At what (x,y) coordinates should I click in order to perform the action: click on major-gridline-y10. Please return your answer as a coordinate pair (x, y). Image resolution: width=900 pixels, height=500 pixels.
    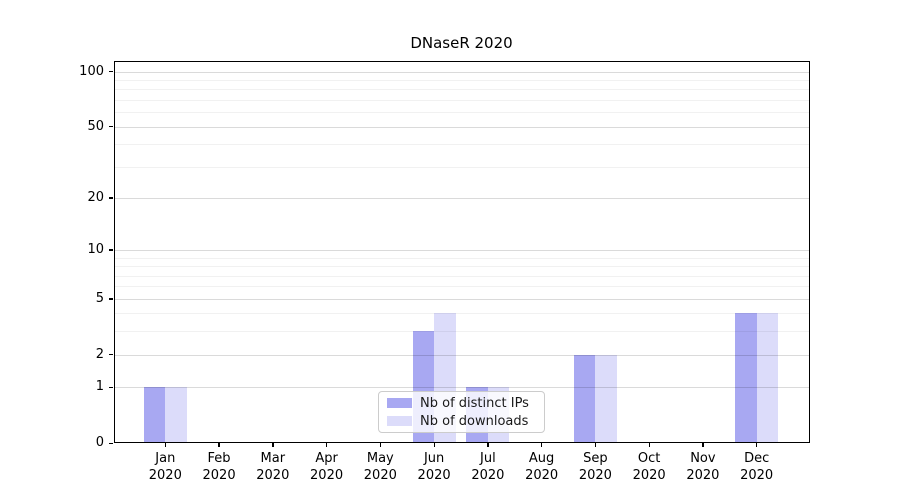
    Looking at the image, I should click on (461, 250).